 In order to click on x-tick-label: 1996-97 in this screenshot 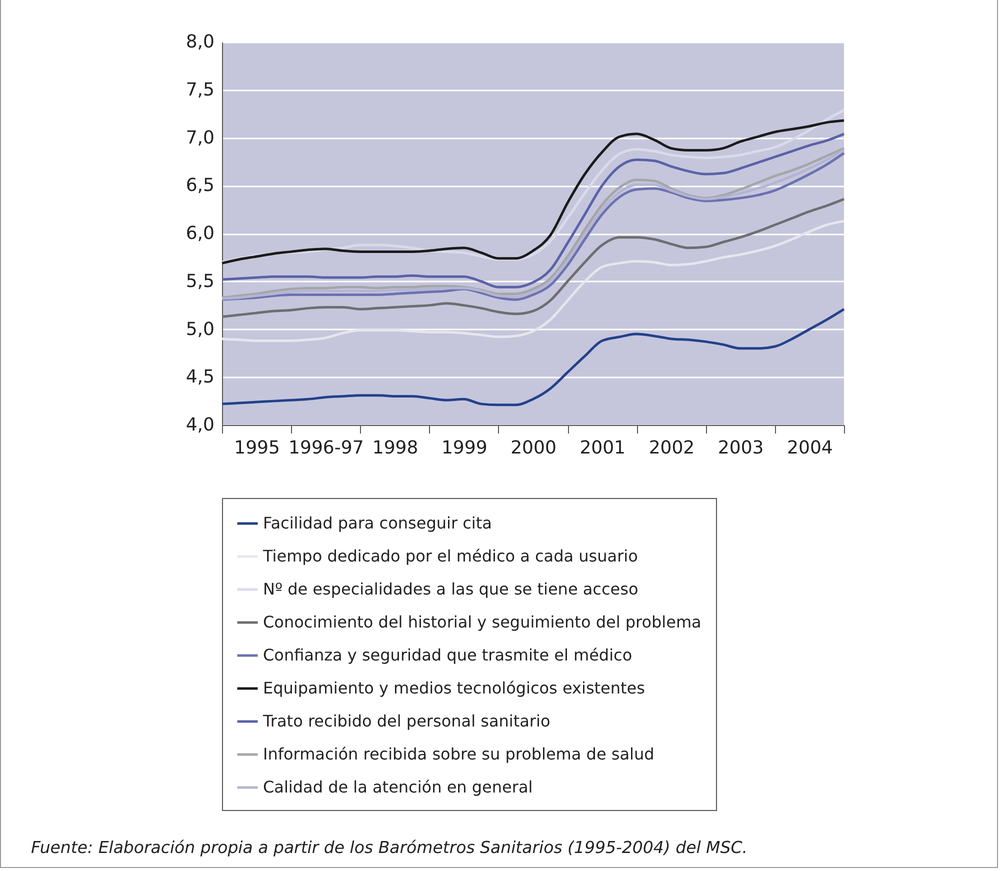, I will do `click(326, 448)`.